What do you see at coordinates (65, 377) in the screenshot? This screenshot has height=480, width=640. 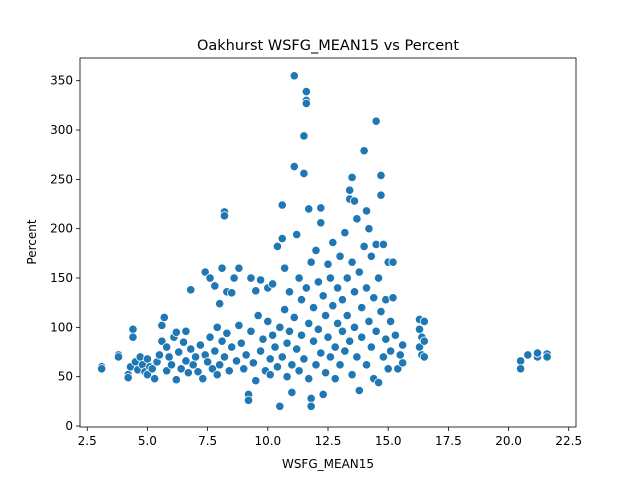 I see `y-tick-label: 50` at bounding box center [65, 377].